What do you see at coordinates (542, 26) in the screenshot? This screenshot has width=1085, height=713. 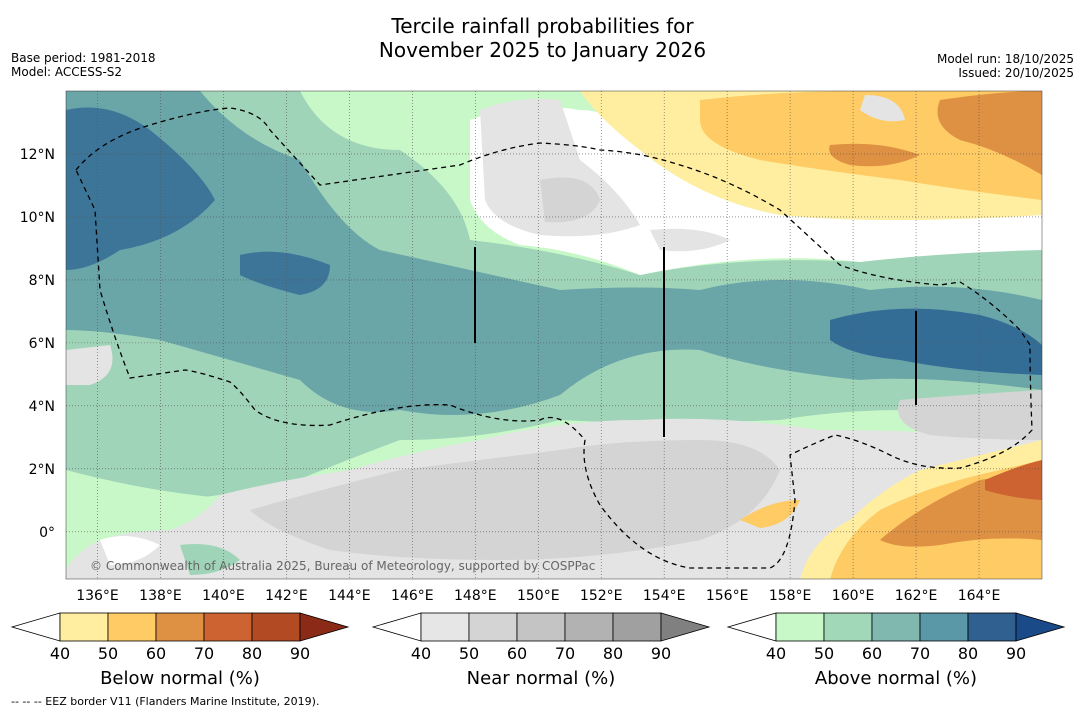 I see `title-line-1: Tercile rainfall probabilities for` at bounding box center [542, 26].